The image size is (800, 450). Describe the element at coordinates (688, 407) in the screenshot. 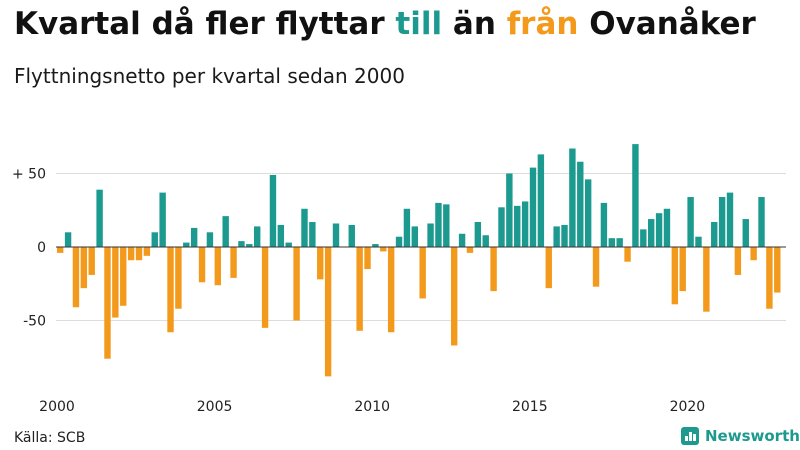

I see `x-tick-label: 2020` at that location.